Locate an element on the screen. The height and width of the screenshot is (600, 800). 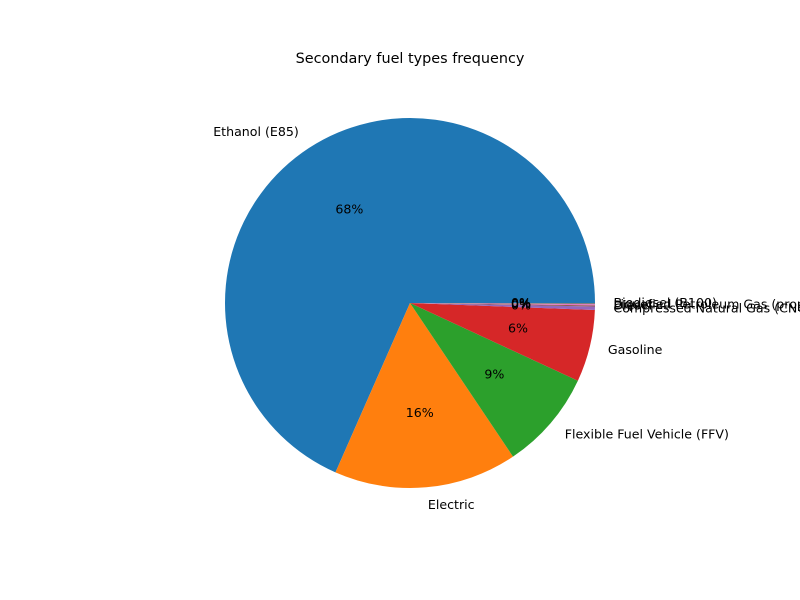
slice-label-ethanol-e85: Ethanol (E85) is located at coordinates (256, 131).